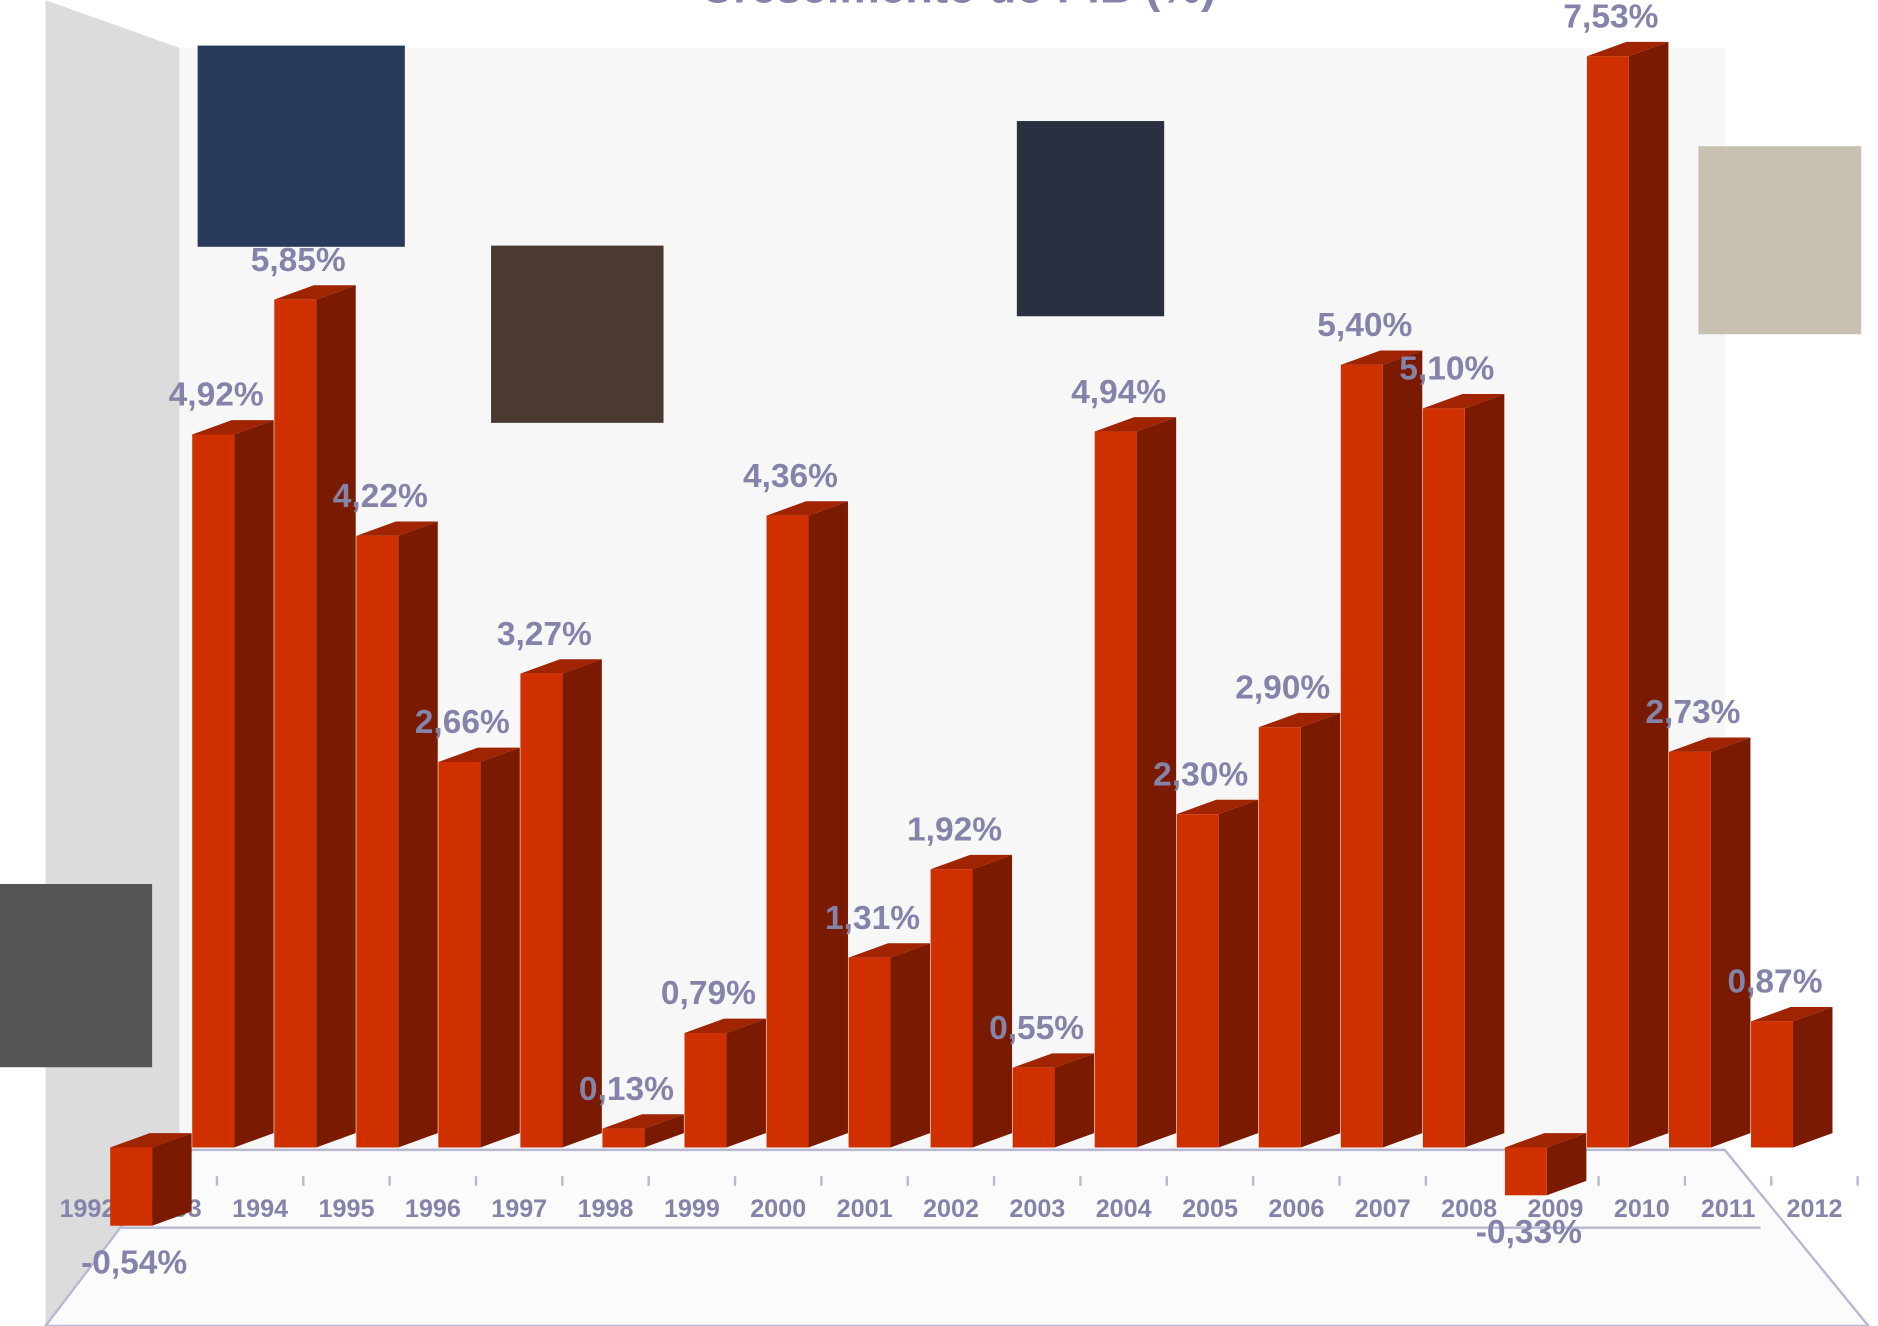 Image resolution: width=1878 pixels, height=1326 pixels. I want to click on x-tick-label: 1994, so click(260, 1209).